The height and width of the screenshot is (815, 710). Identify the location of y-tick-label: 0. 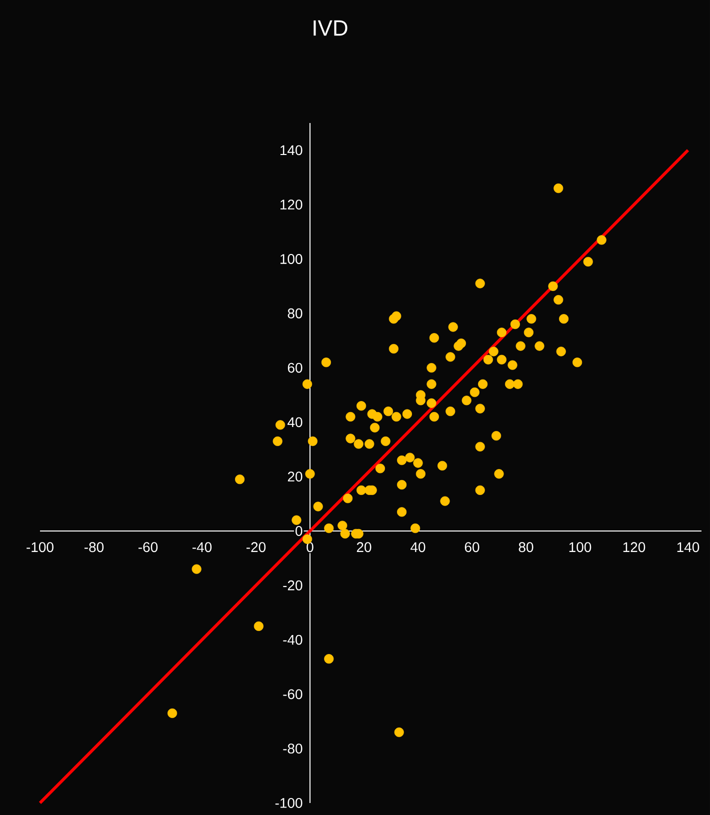
(299, 531).